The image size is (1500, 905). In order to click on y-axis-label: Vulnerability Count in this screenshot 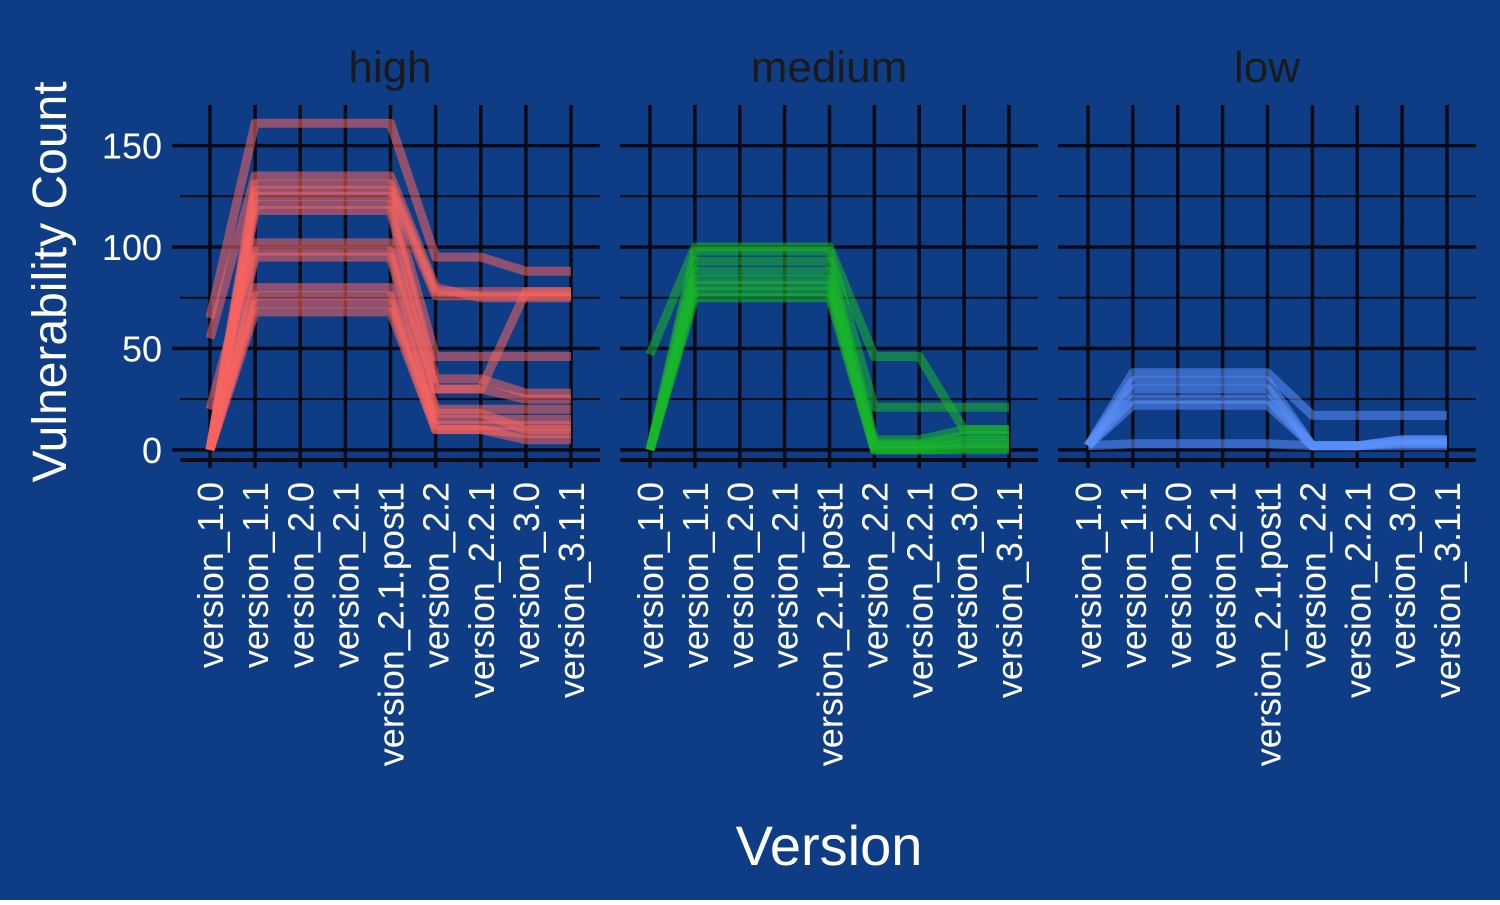, I will do `click(50, 281)`.